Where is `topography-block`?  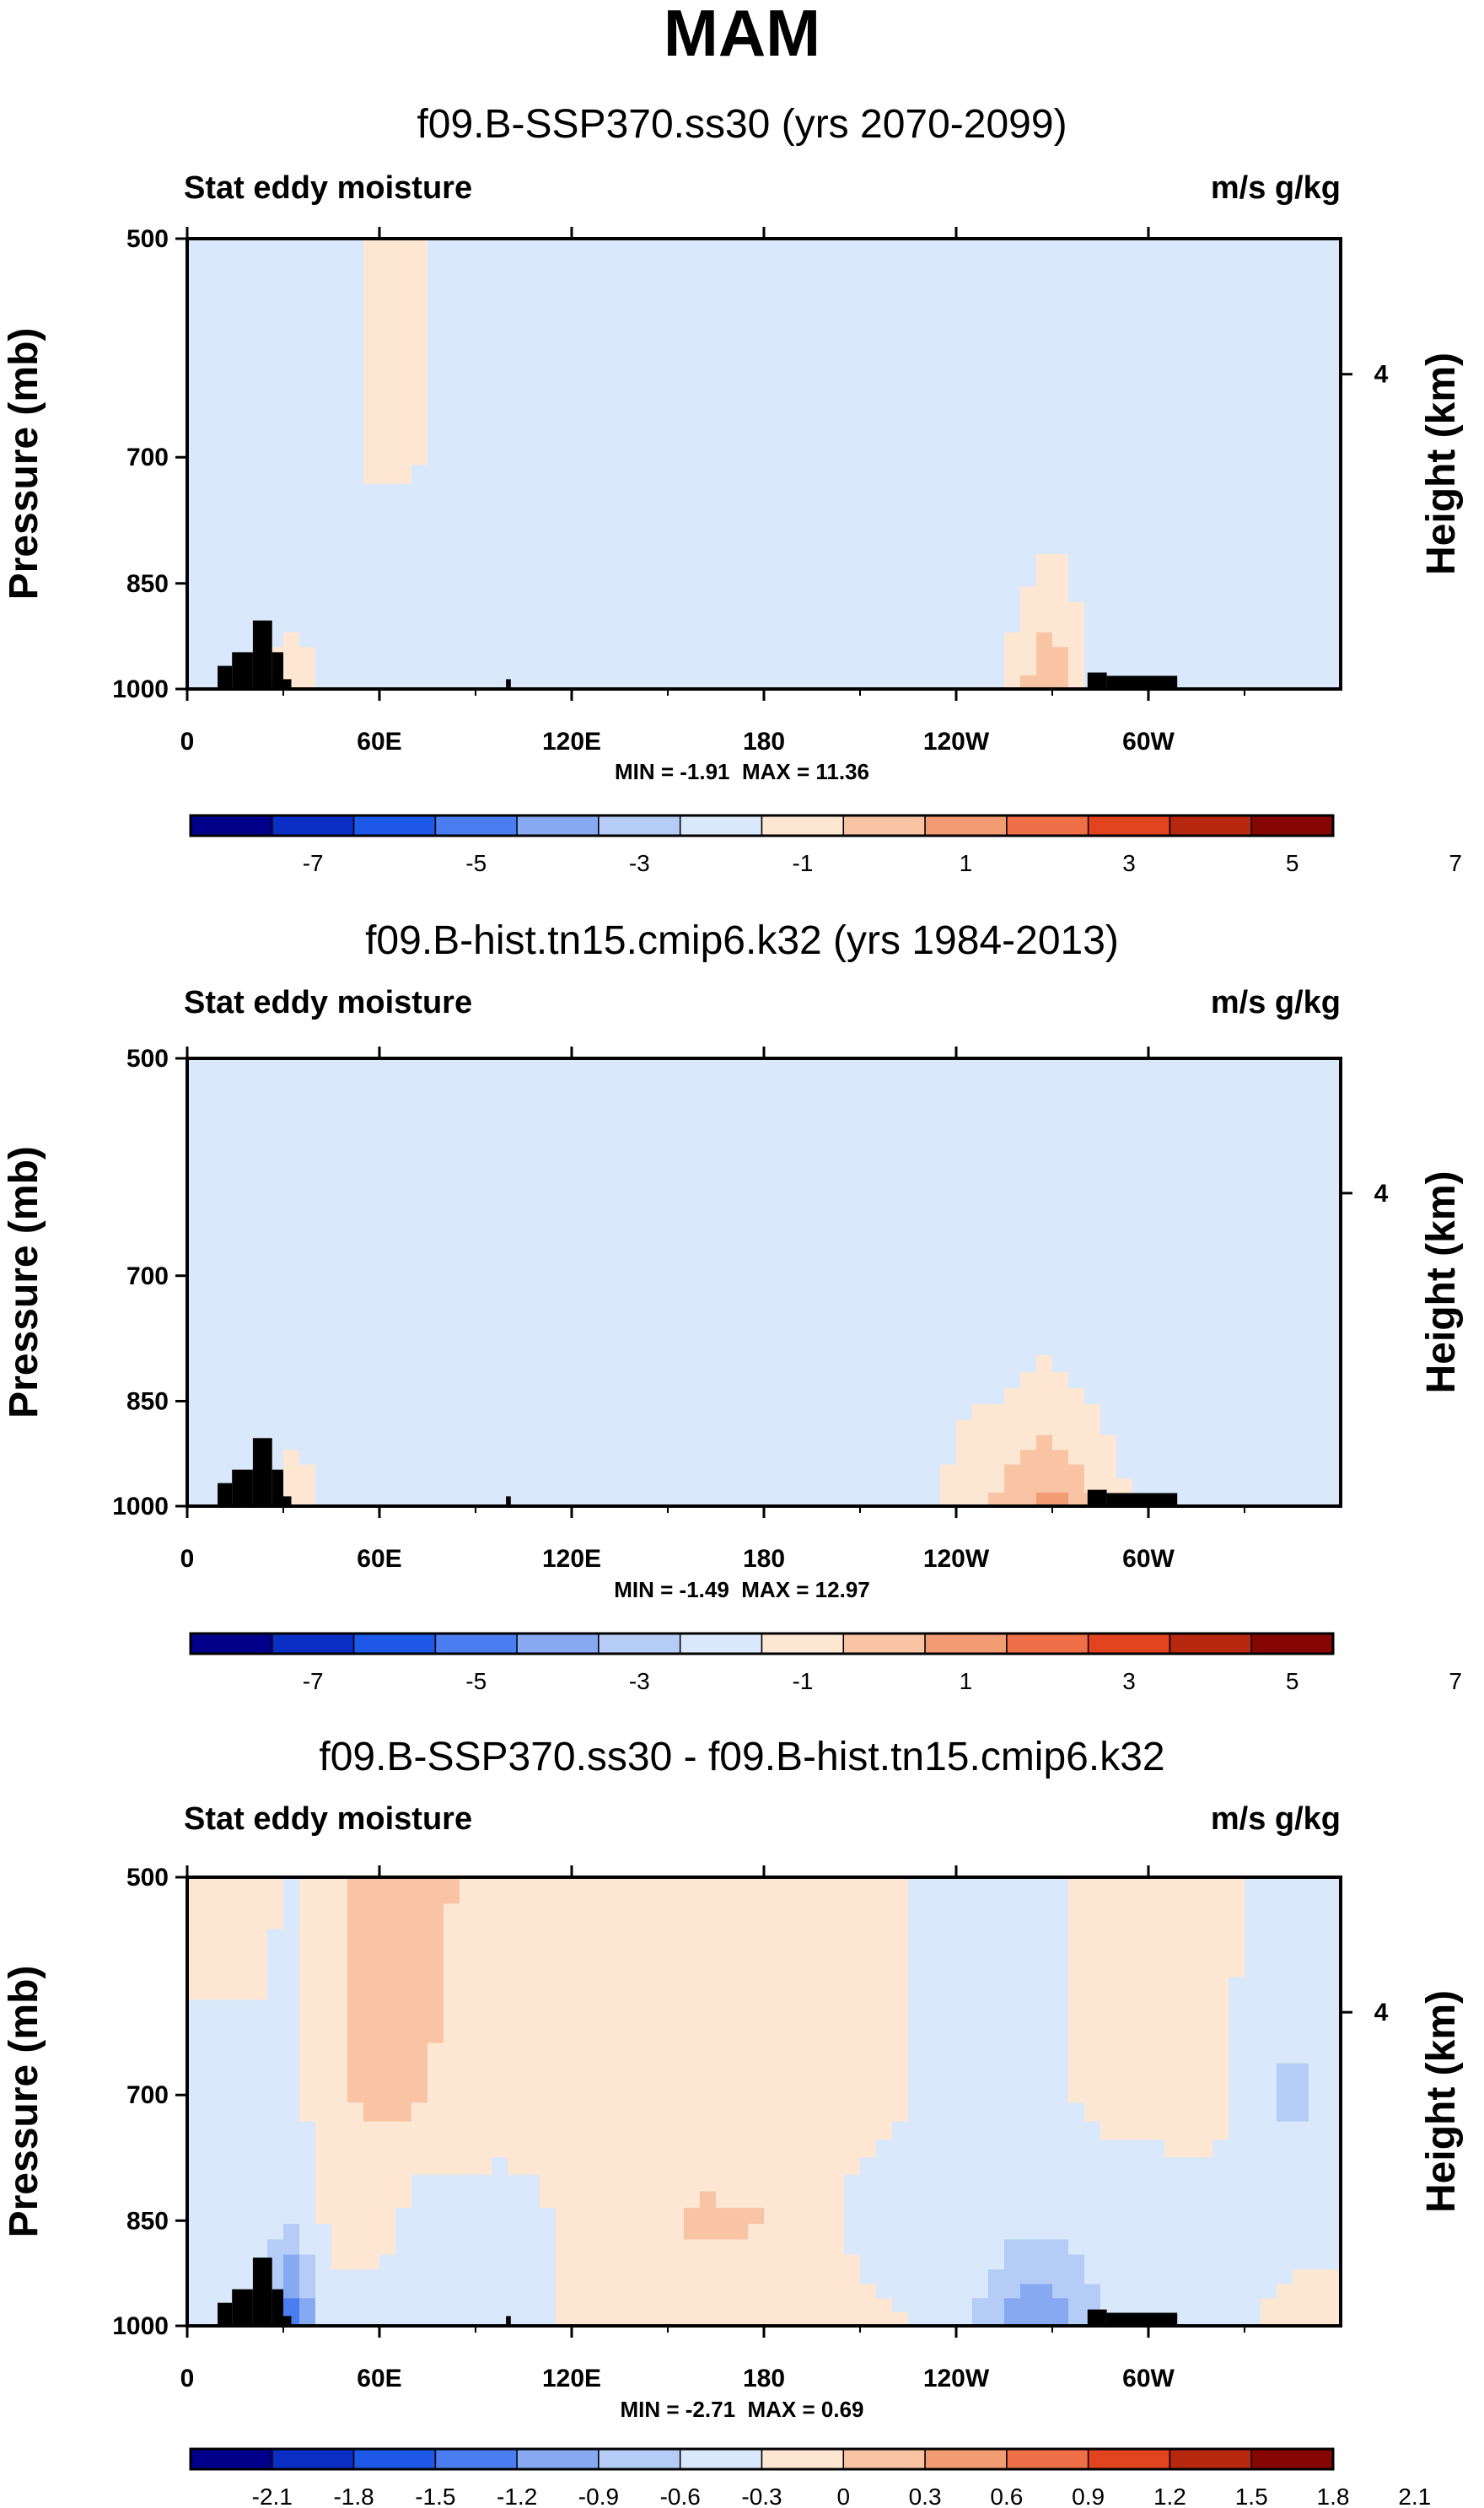
topography-block is located at coordinates (262, 654).